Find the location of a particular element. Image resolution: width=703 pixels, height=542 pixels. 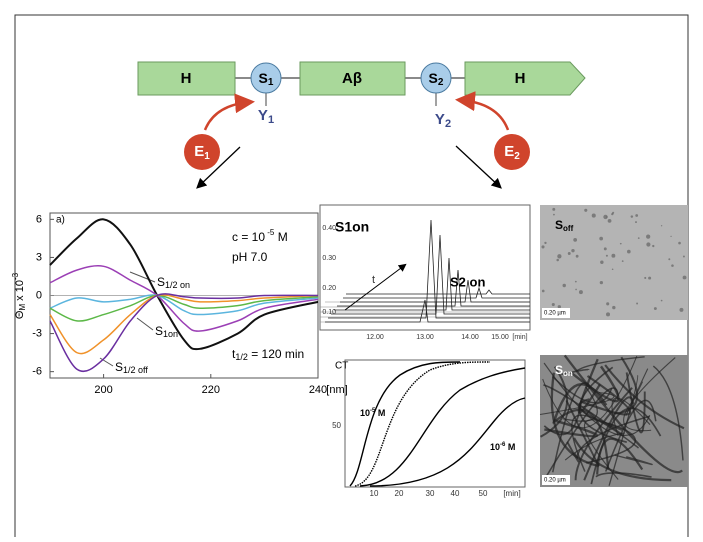

kin-x-label: 40 is located at coordinates (455, 493).